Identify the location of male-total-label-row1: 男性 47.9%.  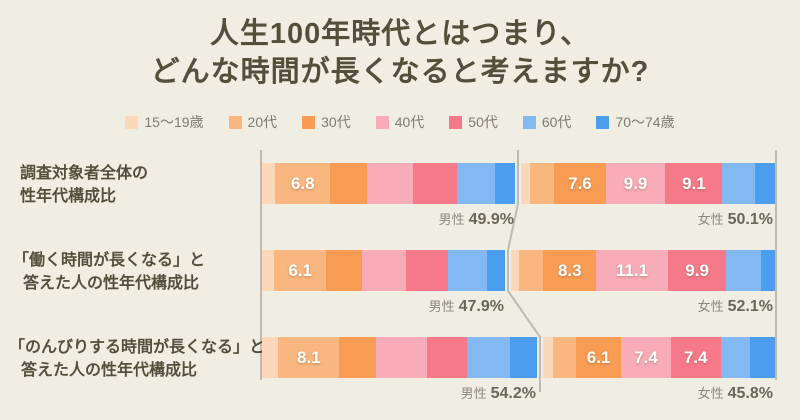
(466, 306).